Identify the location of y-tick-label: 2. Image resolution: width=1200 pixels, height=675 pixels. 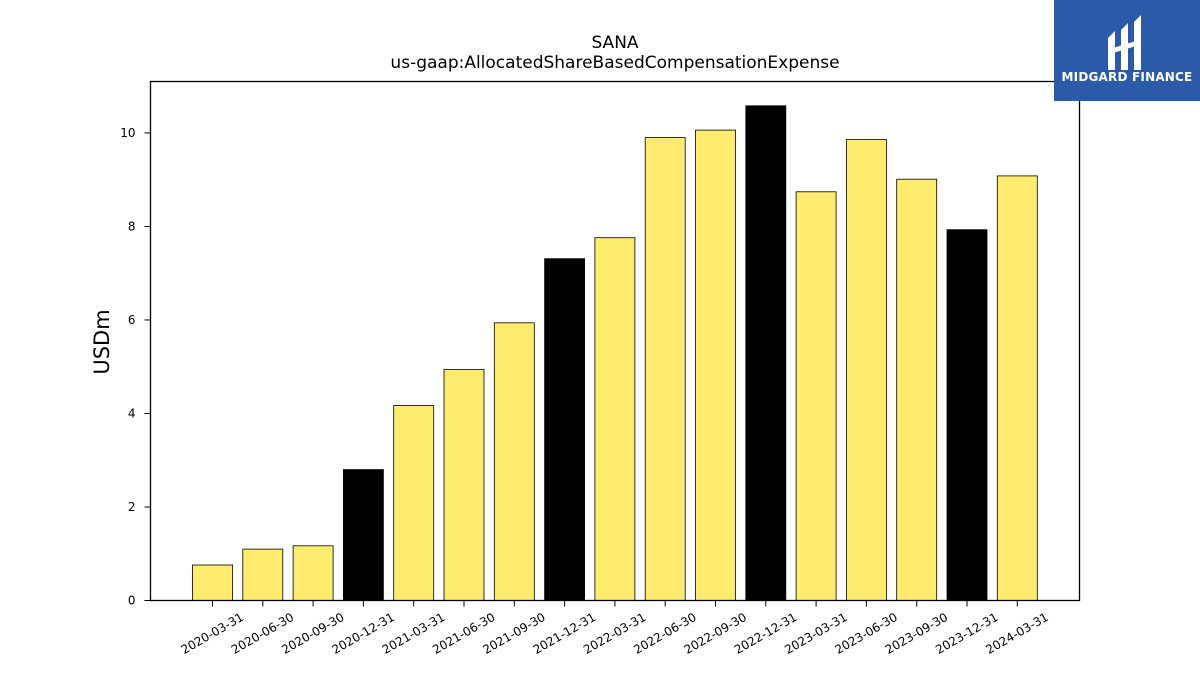
(132, 507).